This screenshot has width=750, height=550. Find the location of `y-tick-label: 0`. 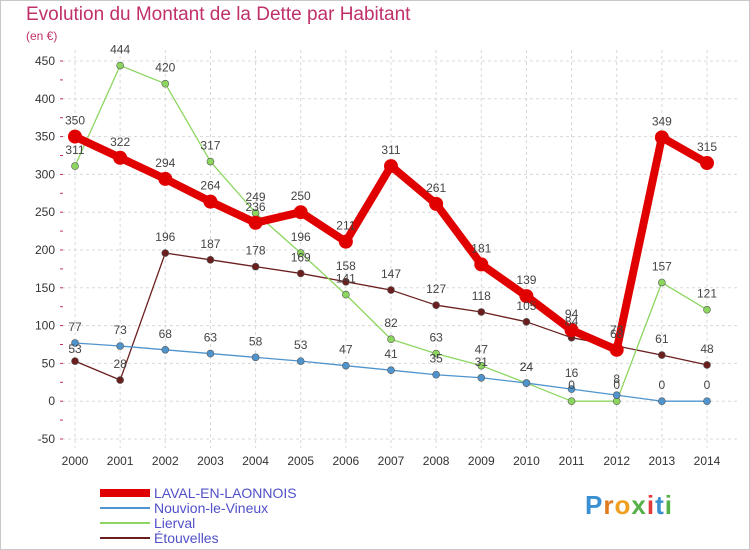

y-tick-label: 0 is located at coordinates (51, 401).